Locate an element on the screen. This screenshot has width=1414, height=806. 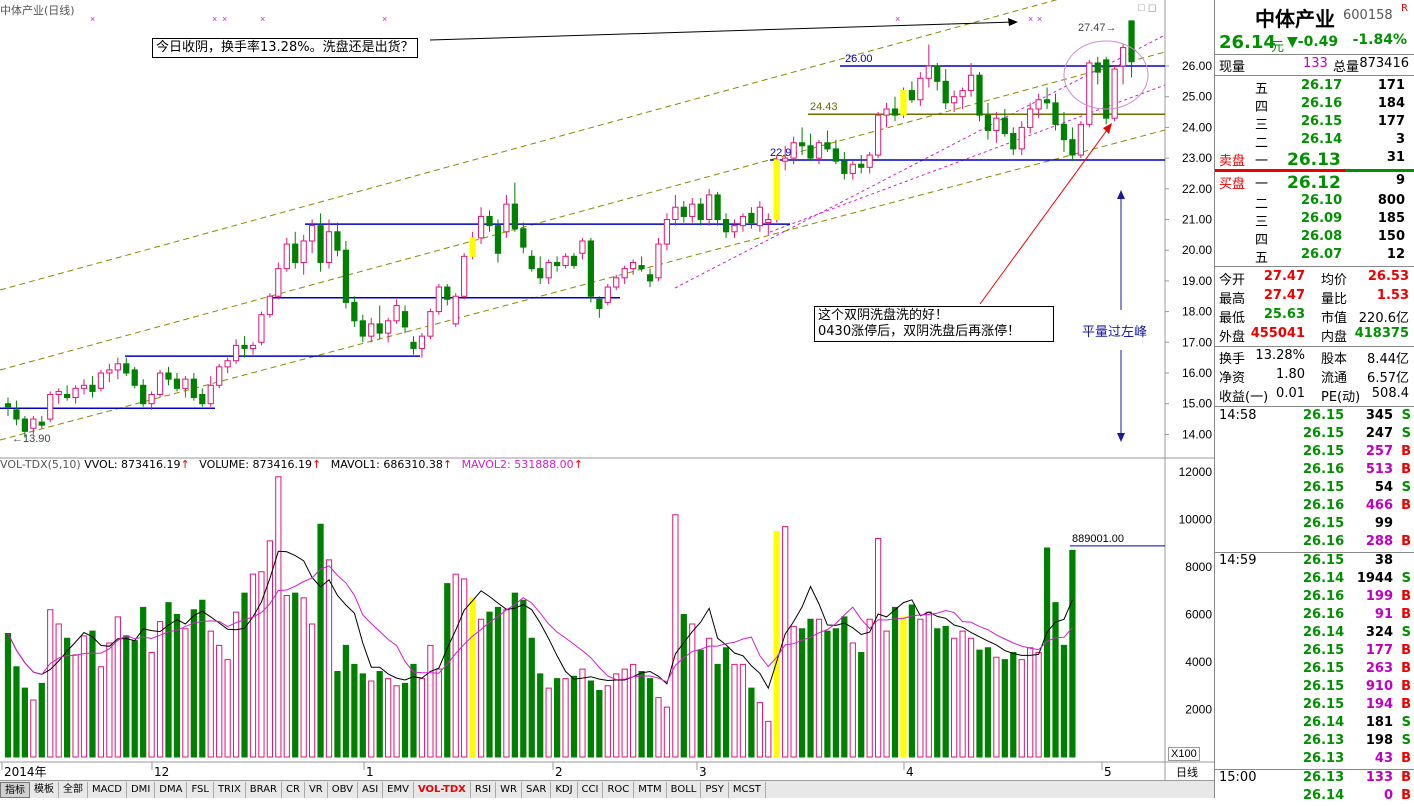
mavol2-value: MAVOL2: 531888.00 is located at coordinates (517, 464).